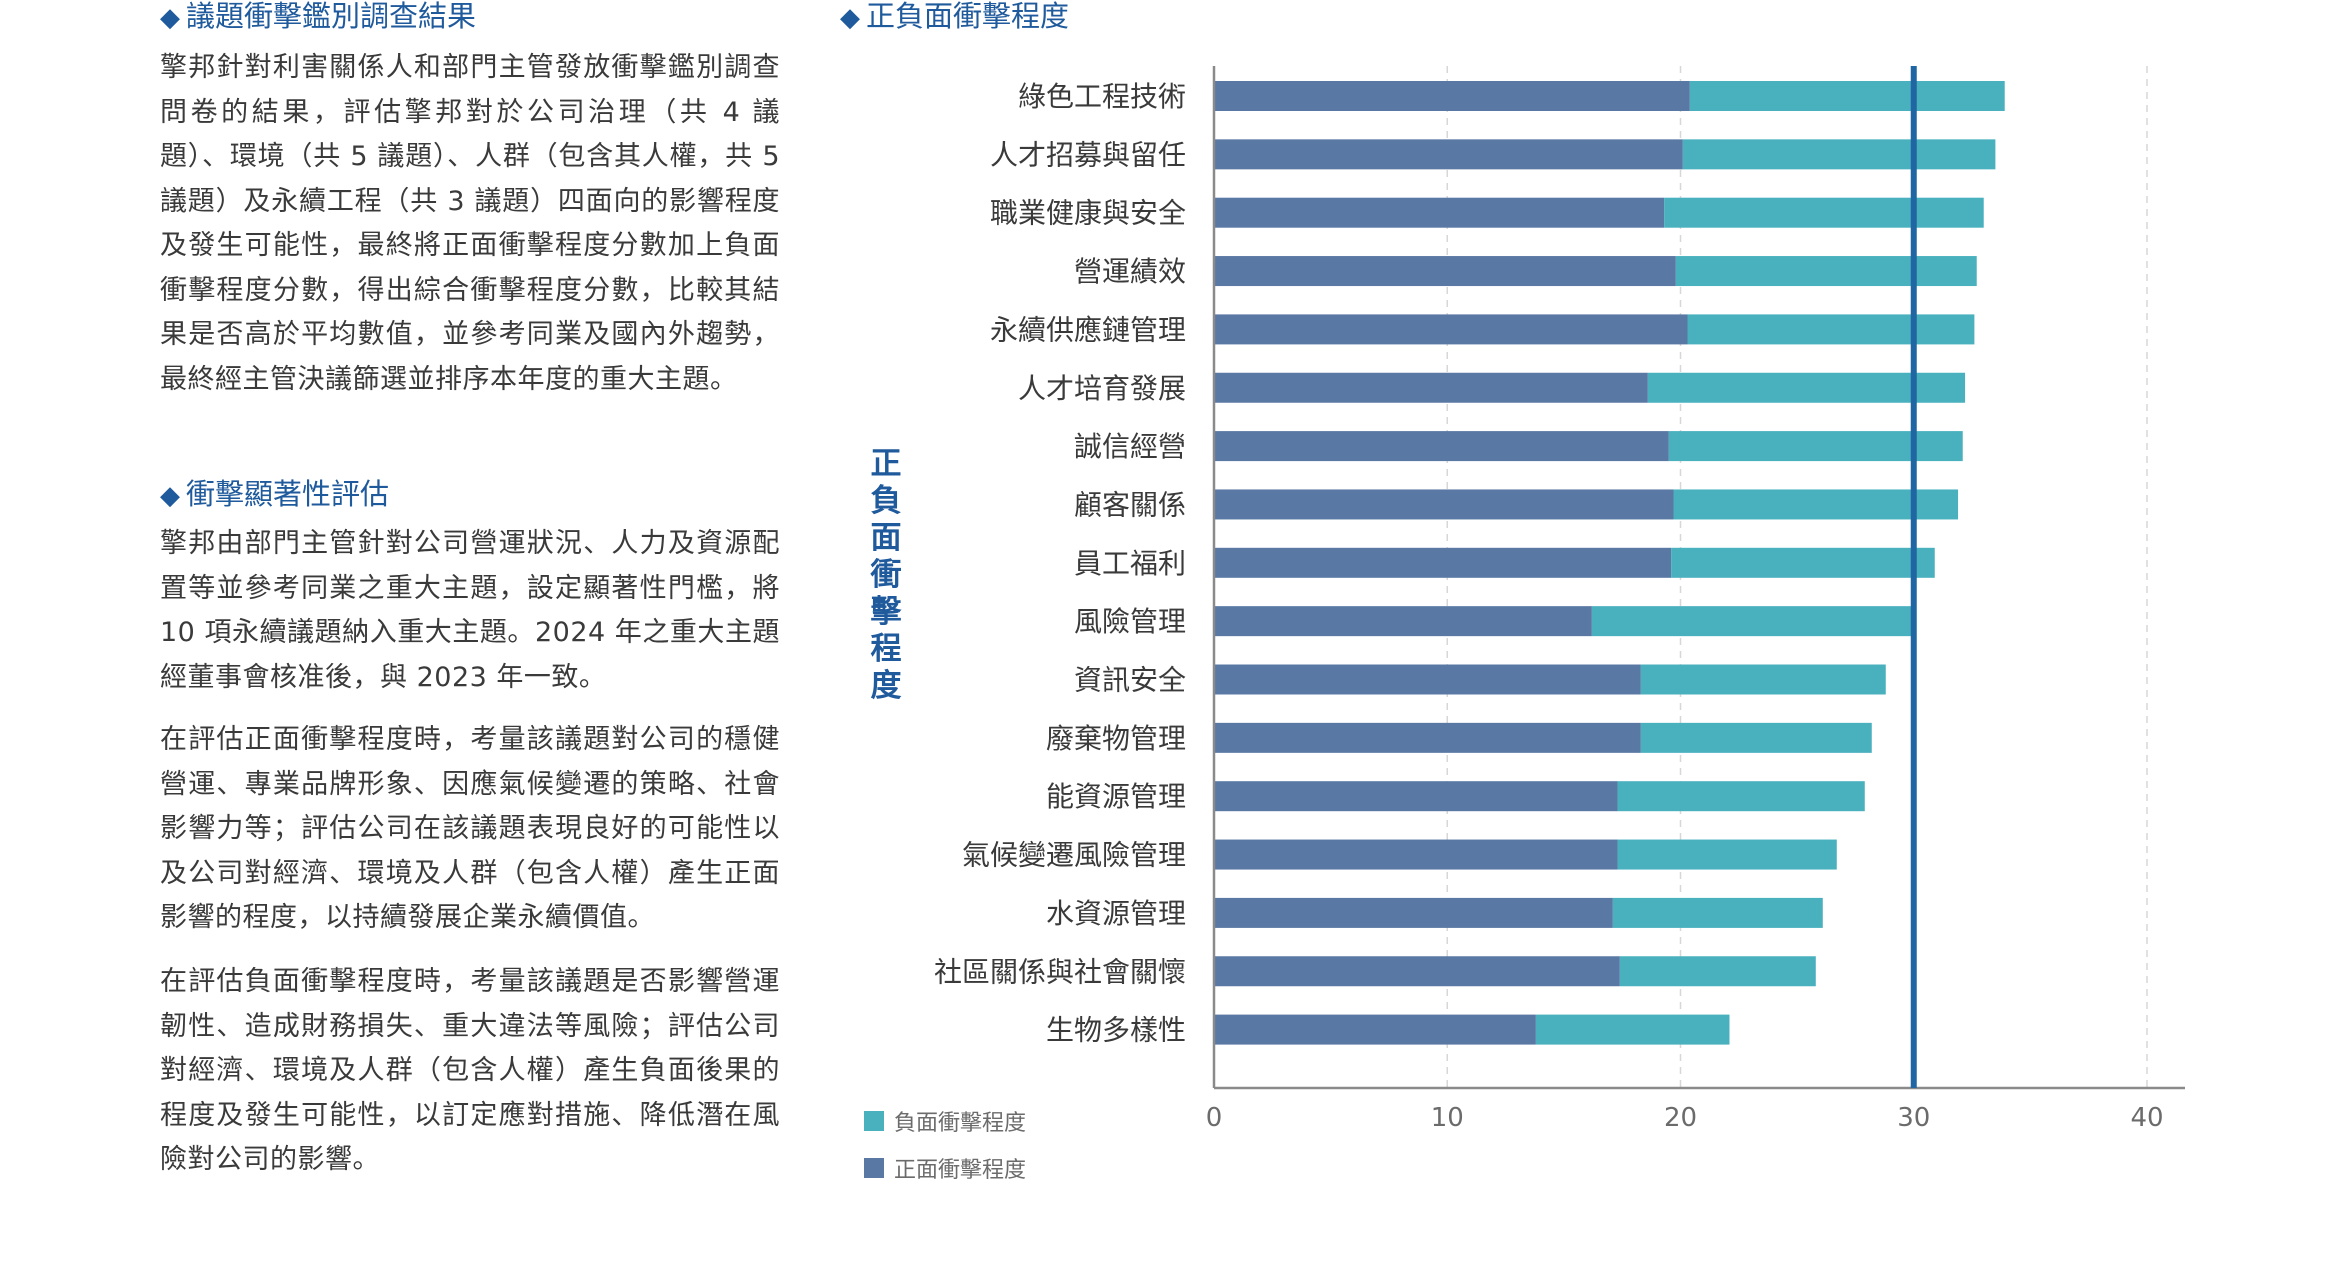  What do you see at coordinates (1130, 621) in the screenshot?
I see `category-label-9: 風險管理` at bounding box center [1130, 621].